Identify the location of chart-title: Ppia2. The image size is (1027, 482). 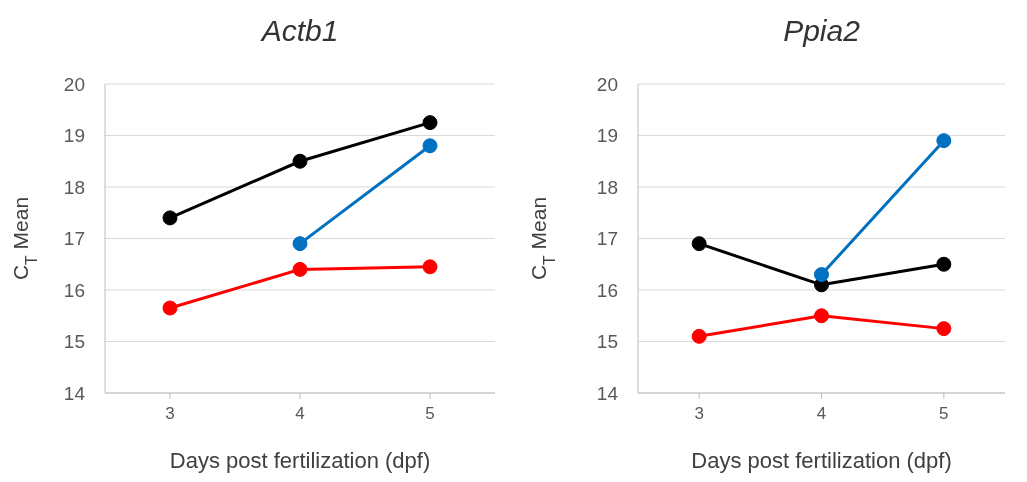
(821, 31).